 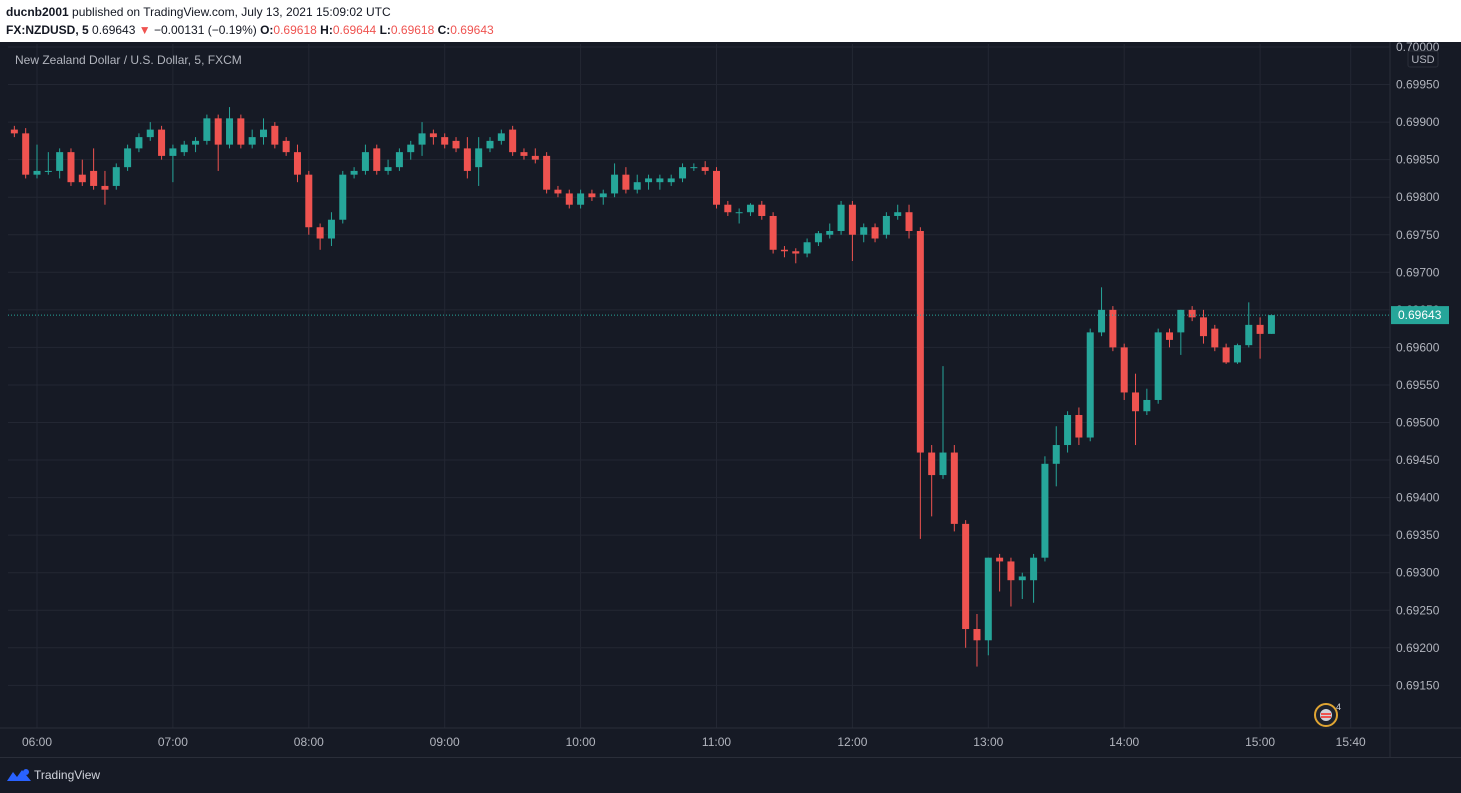 I want to click on tradingview-brand: TradingView, so click(x=67, y=775).